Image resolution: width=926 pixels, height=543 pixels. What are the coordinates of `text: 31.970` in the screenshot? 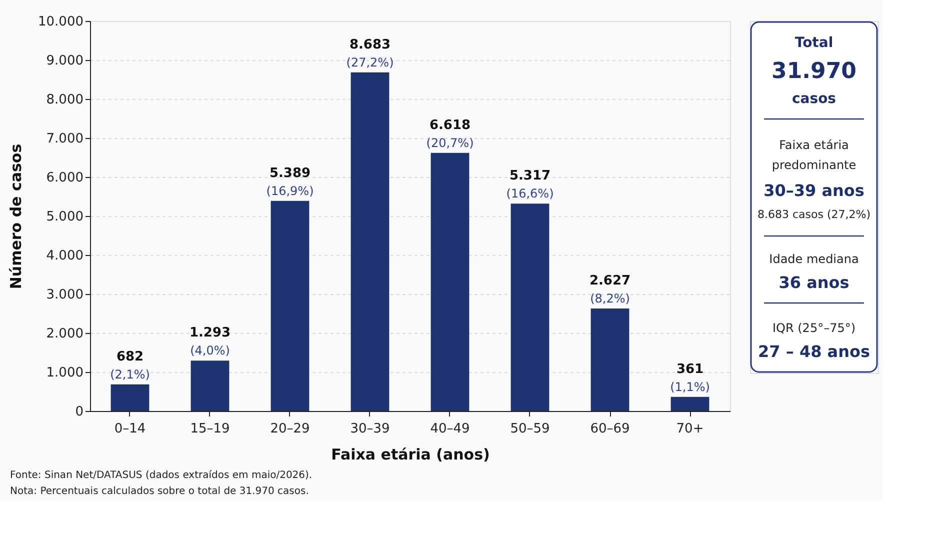 It's located at (814, 71).